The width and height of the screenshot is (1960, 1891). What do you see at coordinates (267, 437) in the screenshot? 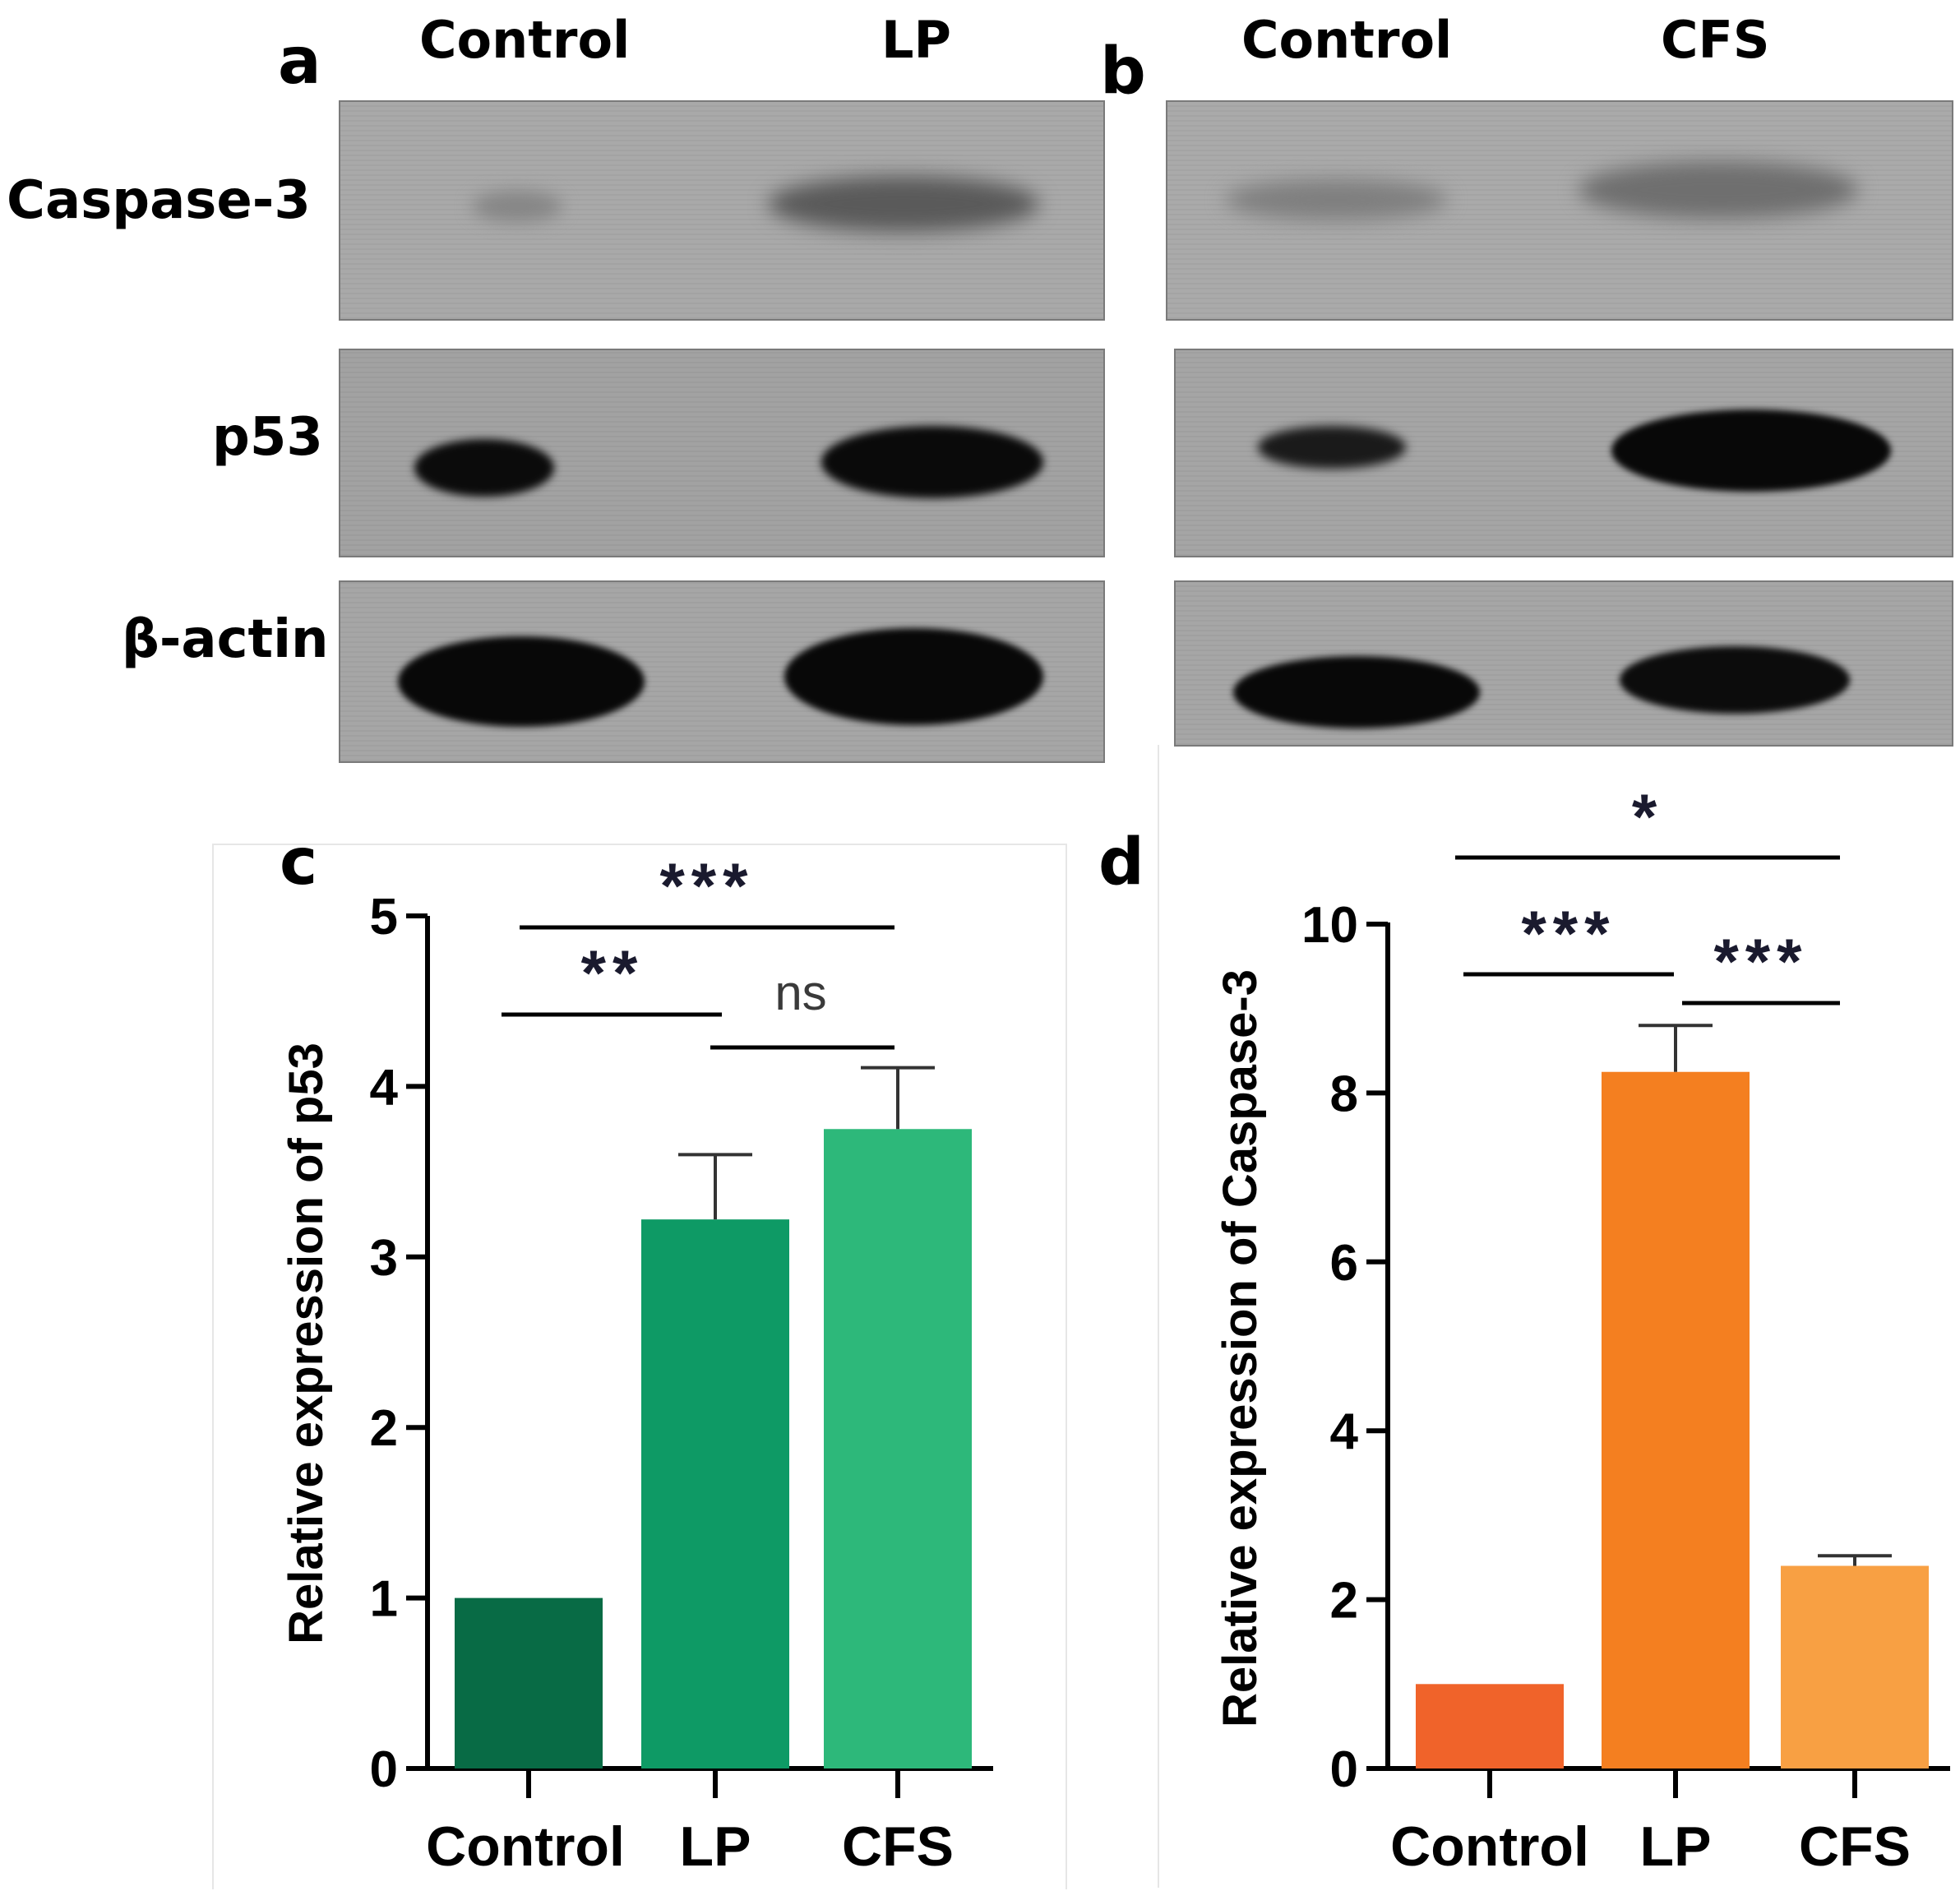
I see `row-label-p53: p53` at bounding box center [267, 437].